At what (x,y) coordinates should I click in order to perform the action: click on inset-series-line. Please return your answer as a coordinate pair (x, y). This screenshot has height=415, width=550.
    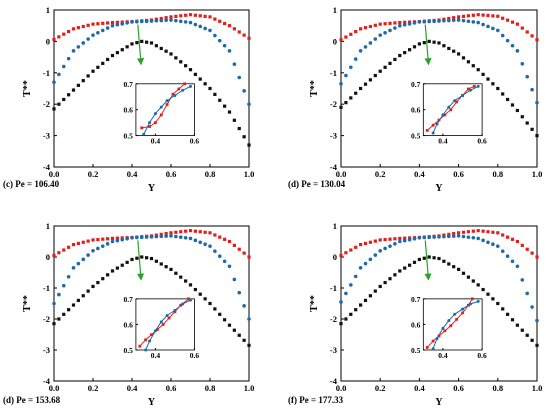
    Looking at the image, I should click on (168, 325).